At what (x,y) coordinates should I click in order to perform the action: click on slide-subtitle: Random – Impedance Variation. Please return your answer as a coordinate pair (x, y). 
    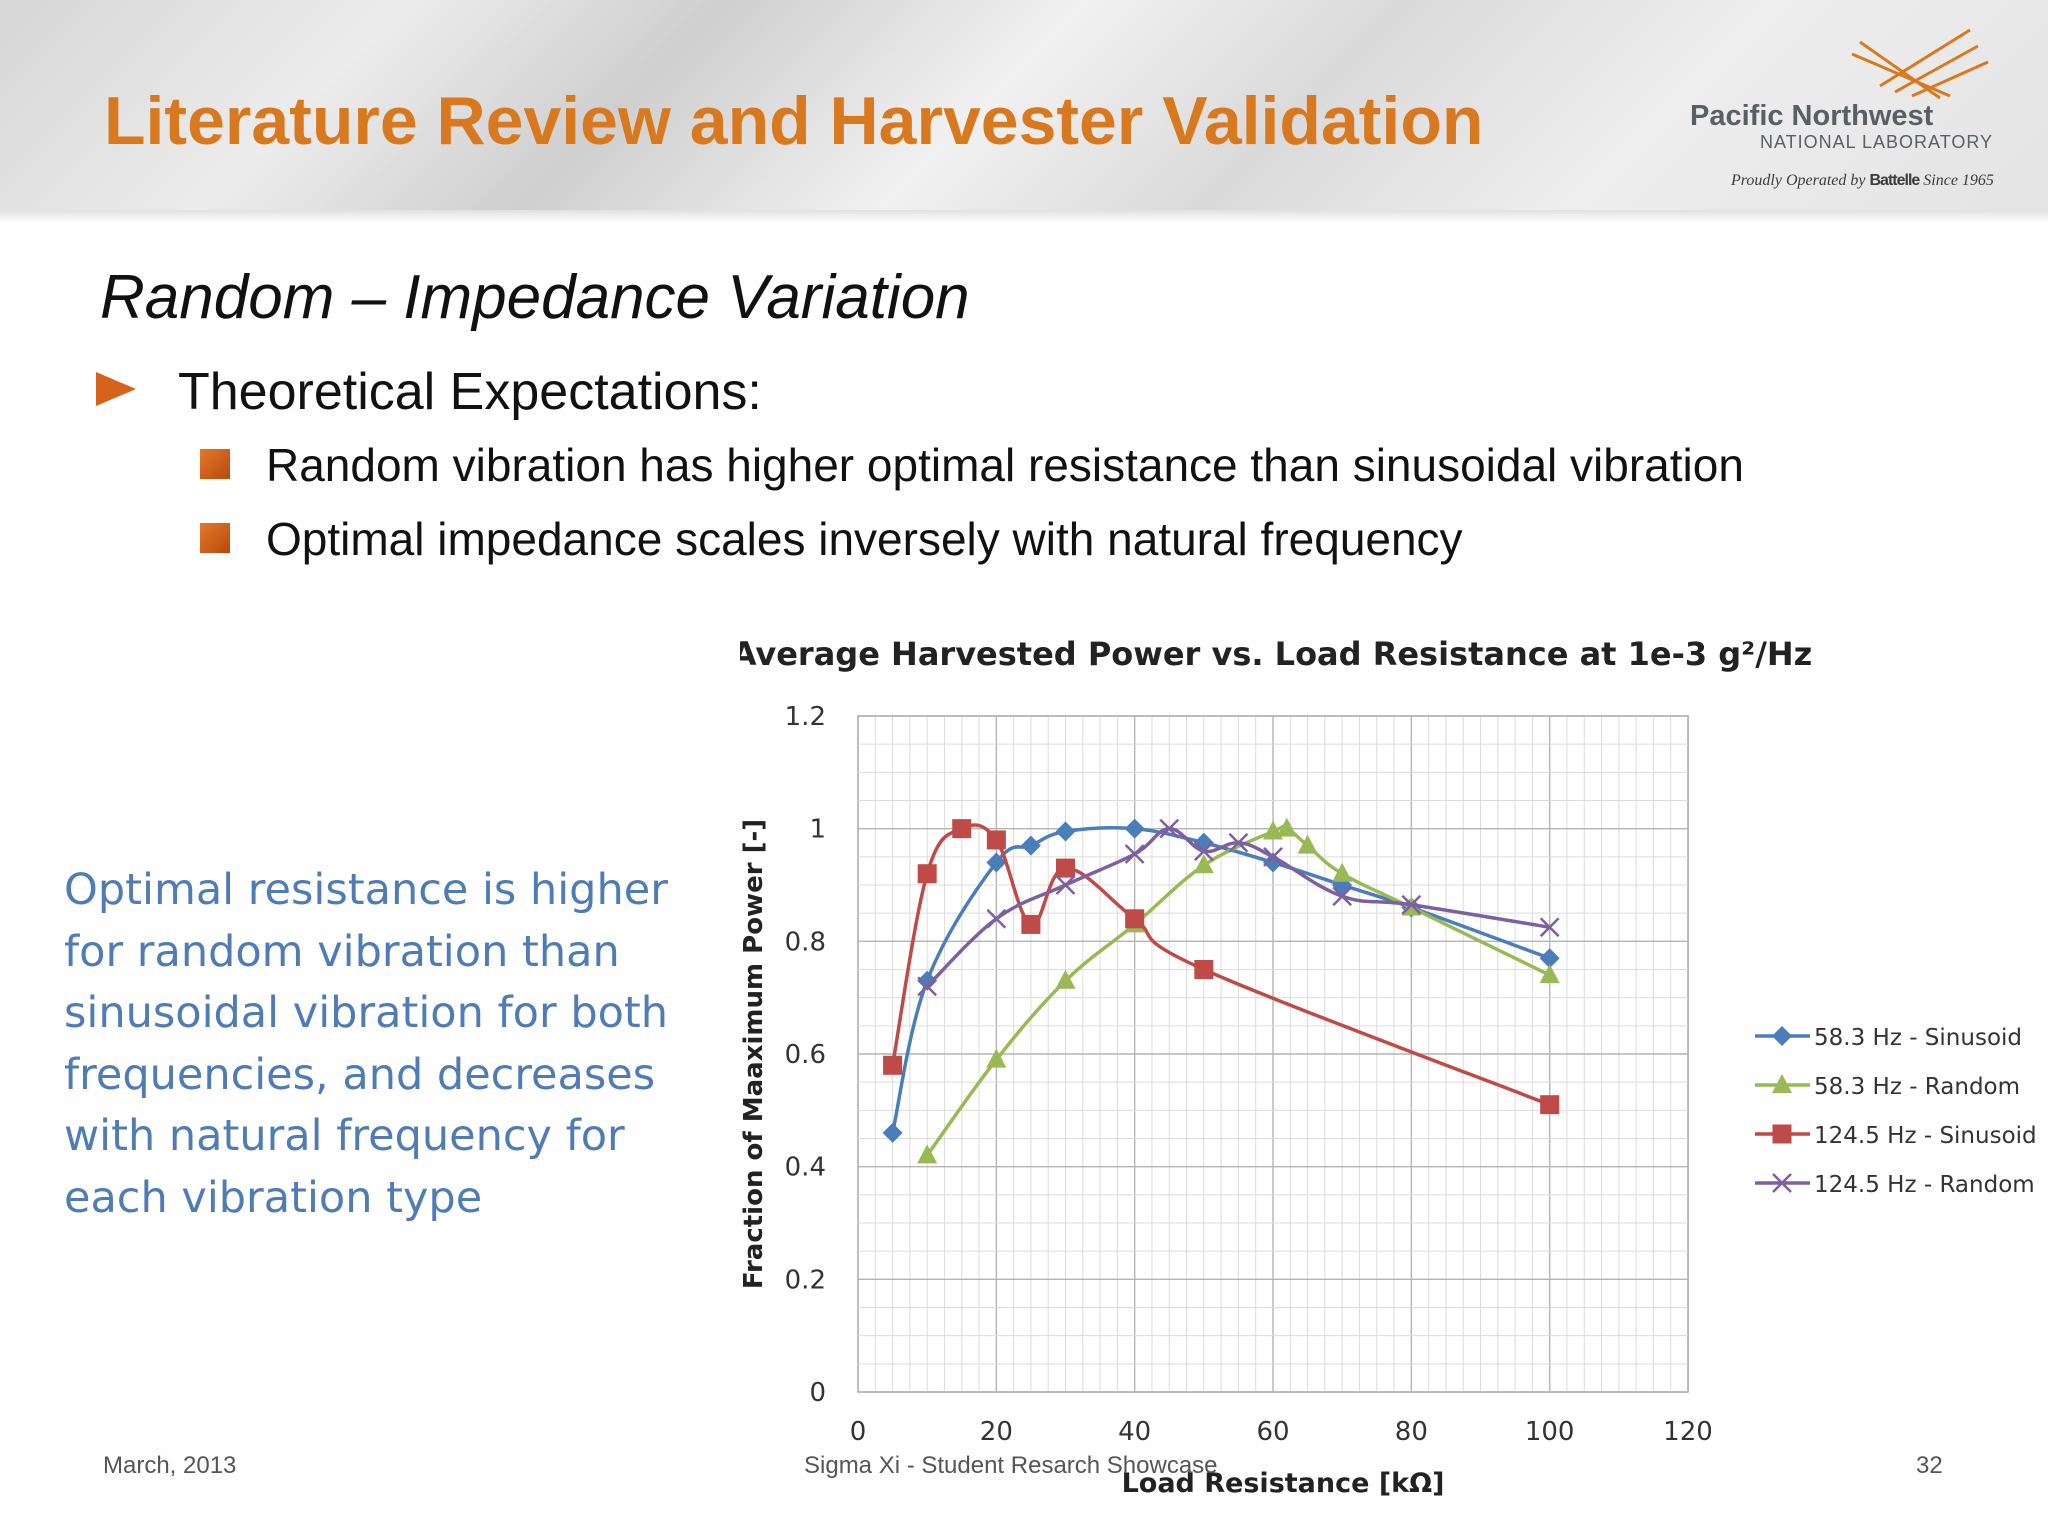
    Looking at the image, I should click on (535, 297).